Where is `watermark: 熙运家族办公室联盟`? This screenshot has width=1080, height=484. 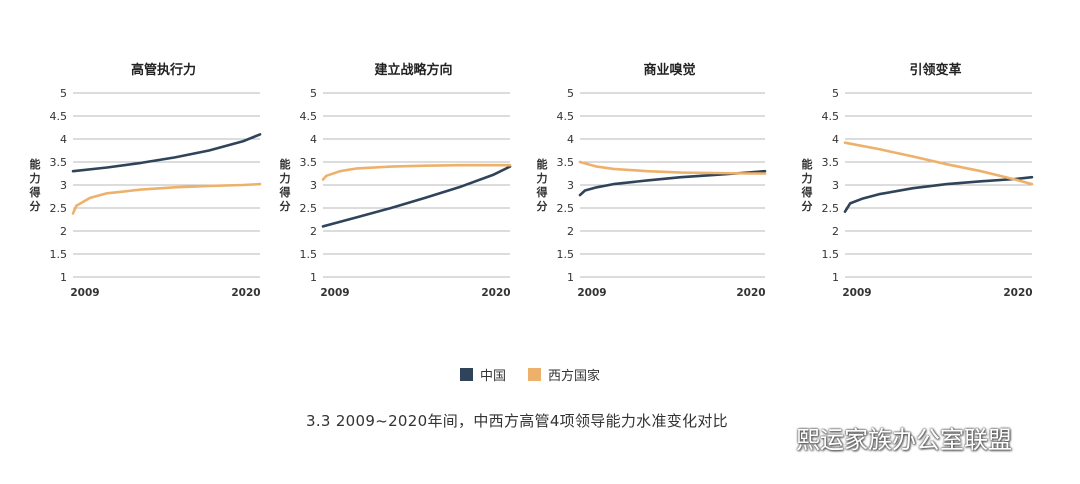
watermark: 熙运家族办公室联盟 is located at coordinates (884, 437).